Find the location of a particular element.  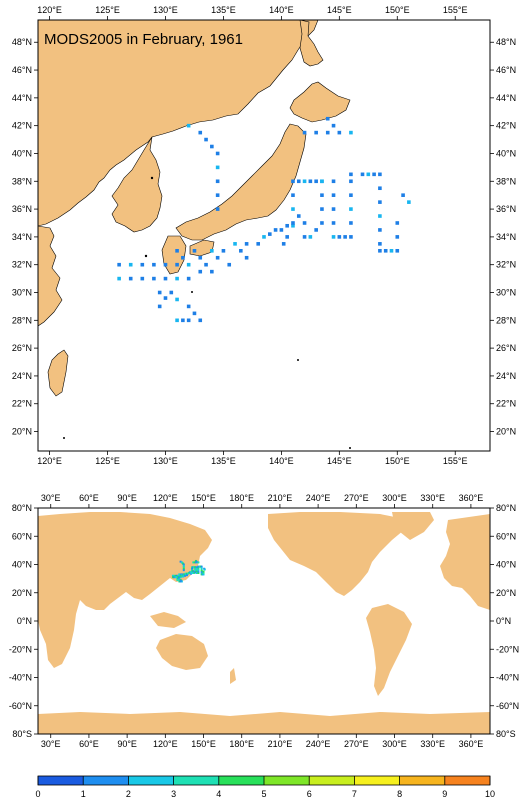

y-tick-label: 46°N is located at coordinates (506, 70).